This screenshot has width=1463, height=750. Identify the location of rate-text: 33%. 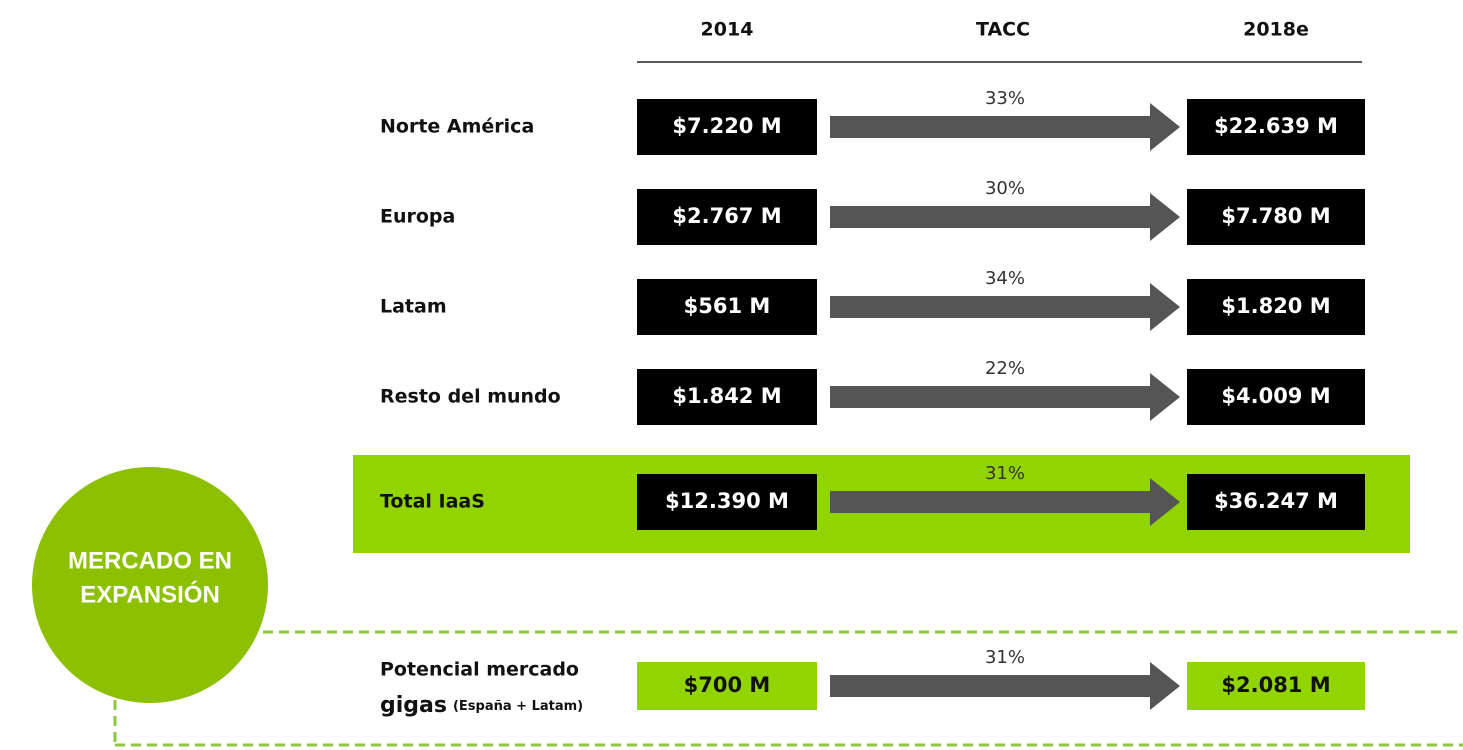
(1005, 98).